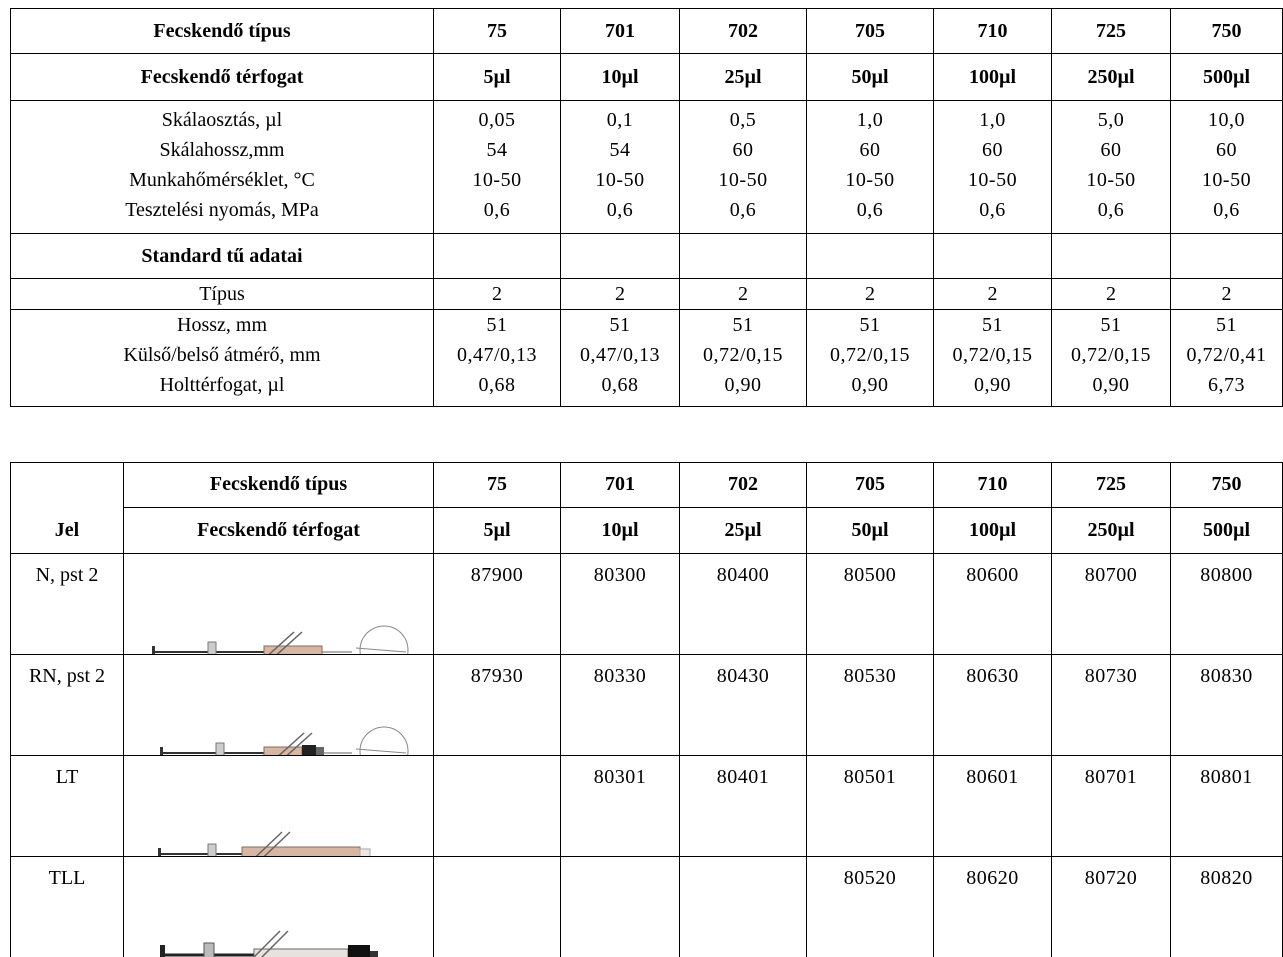 This screenshot has width=1283, height=957. What do you see at coordinates (222, 210) in the screenshot?
I see `spec-label: Tesztelési nyomás, MPa` at bounding box center [222, 210].